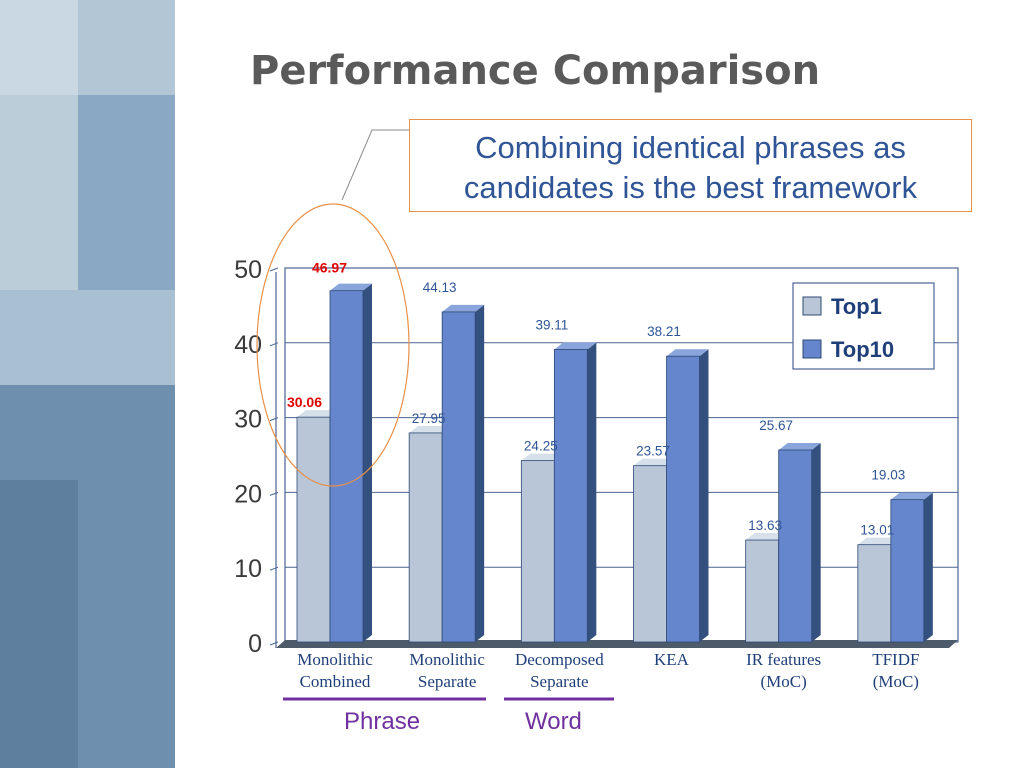  What do you see at coordinates (617, 644) in the screenshot?
I see `chart-floor` at bounding box center [617, 644].